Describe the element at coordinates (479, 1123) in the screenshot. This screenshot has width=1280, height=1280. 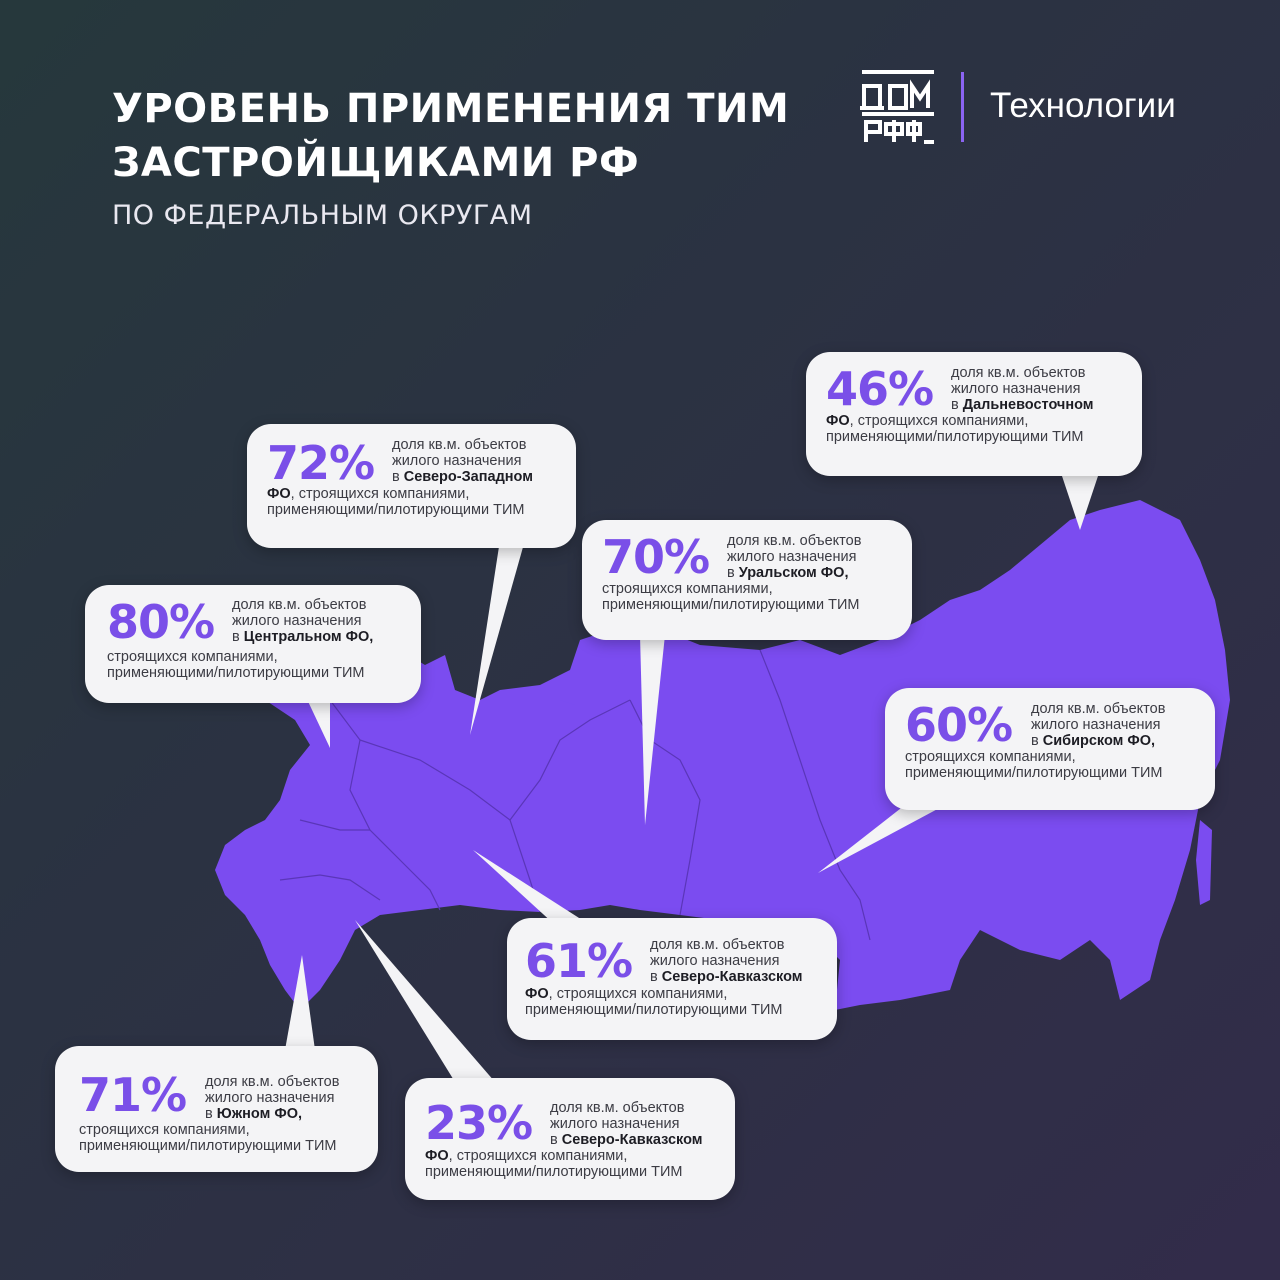
I see `percent-ncauc-2: 23%` at that location.